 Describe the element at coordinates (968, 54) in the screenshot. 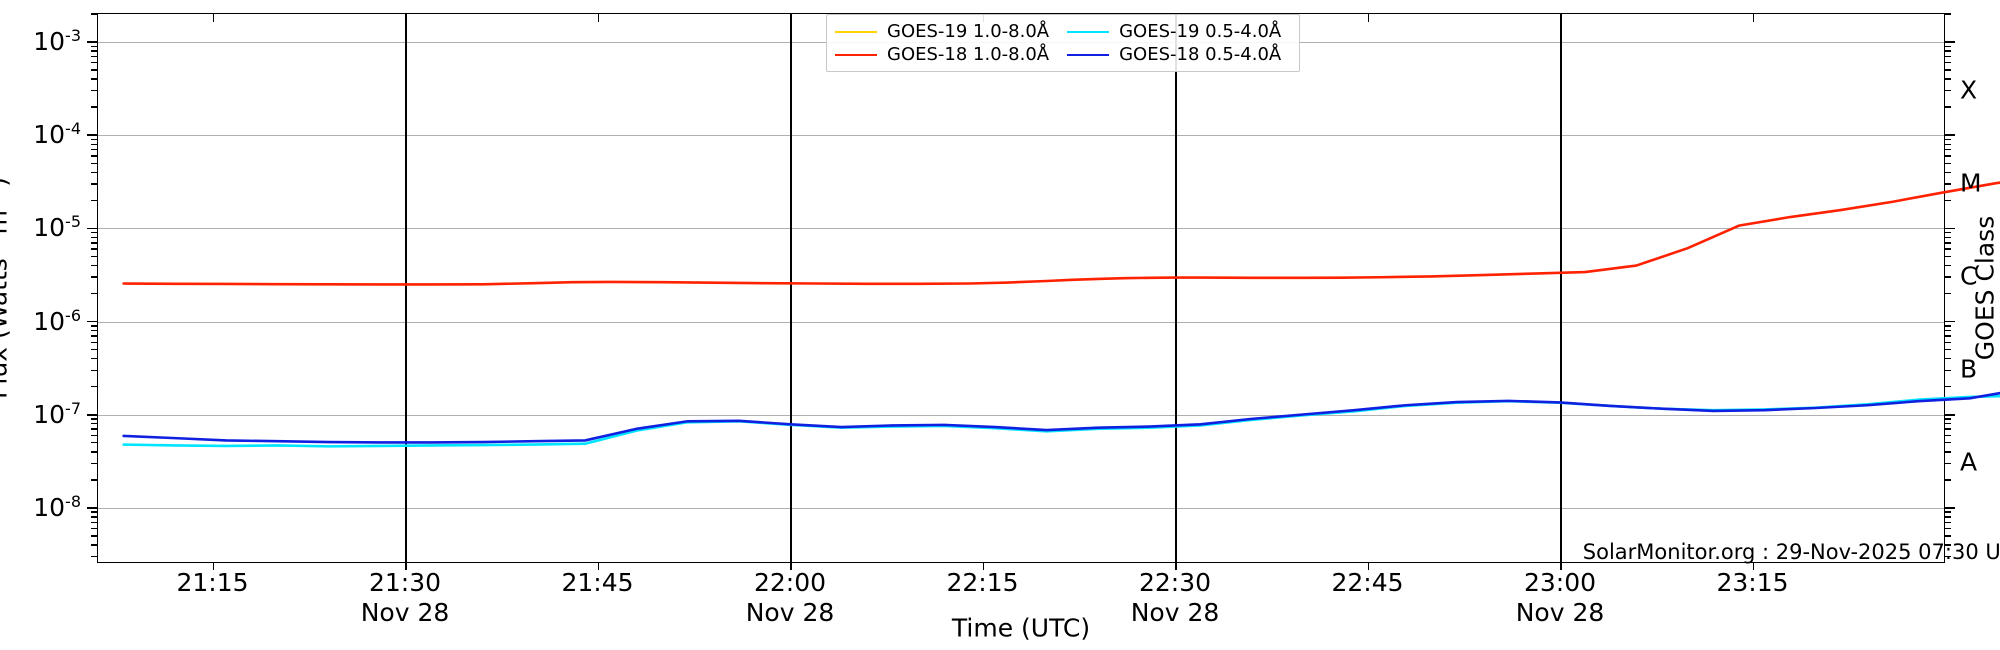

I see `legend-label: GOES-18 1.0-8.0Å` at that location.